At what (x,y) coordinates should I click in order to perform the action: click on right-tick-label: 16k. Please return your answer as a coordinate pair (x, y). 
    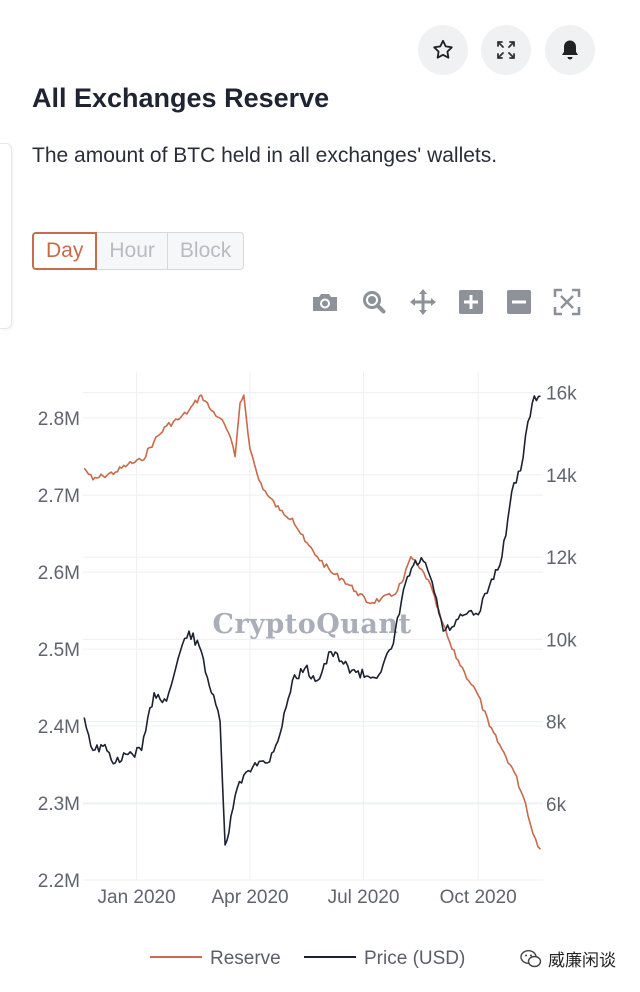
    Looking at the image, I should click on (561, 394).